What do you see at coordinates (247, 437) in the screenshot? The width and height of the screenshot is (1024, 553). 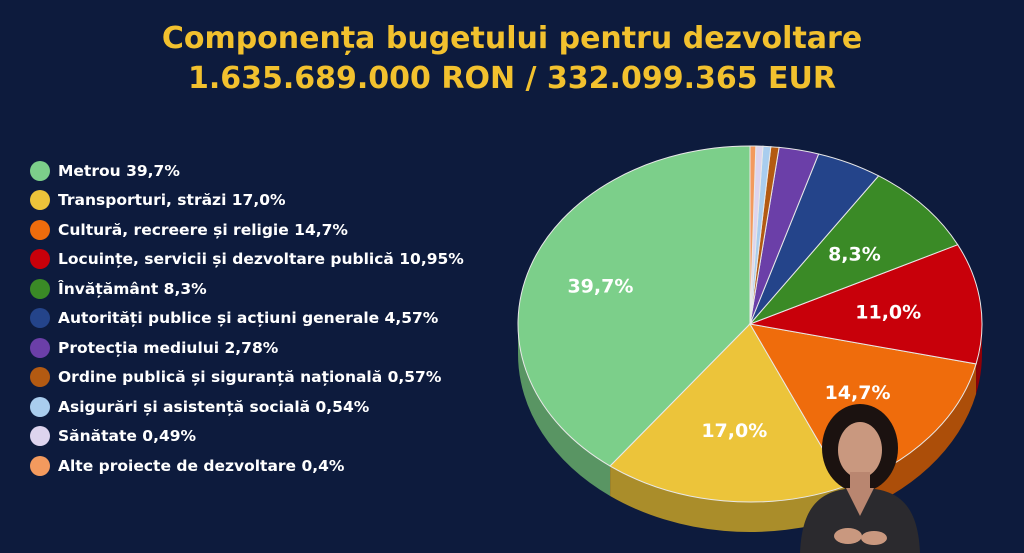 I see `legend-item: Sănătate 0,49%` at bounding box center [247, 437].